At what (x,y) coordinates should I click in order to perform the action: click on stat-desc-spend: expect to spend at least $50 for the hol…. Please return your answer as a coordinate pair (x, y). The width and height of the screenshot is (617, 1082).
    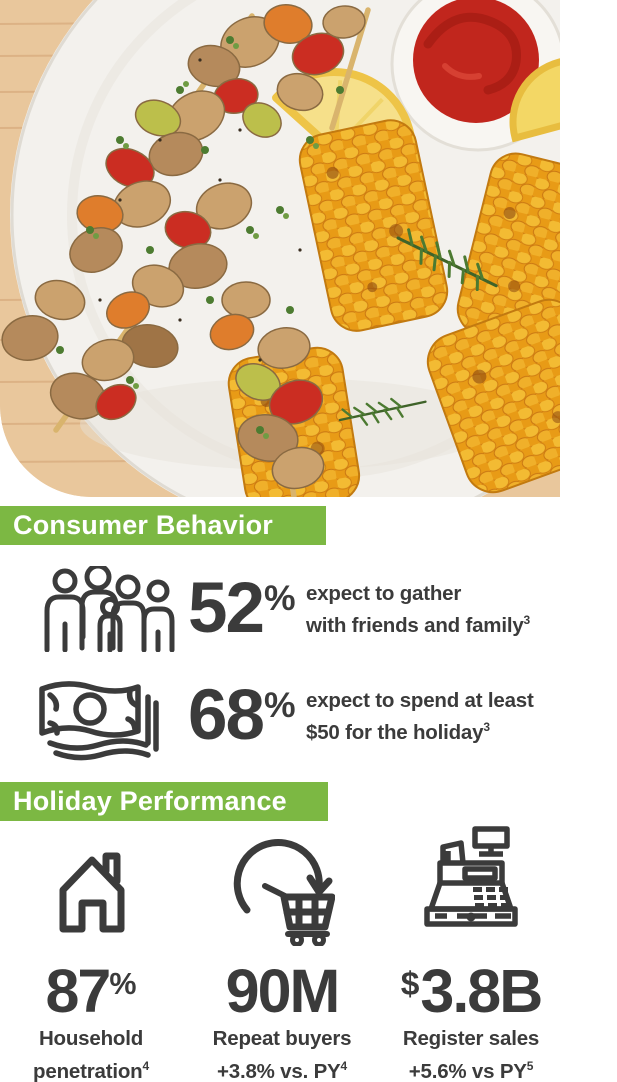
    Looking at the image, I should click on (420, 717).